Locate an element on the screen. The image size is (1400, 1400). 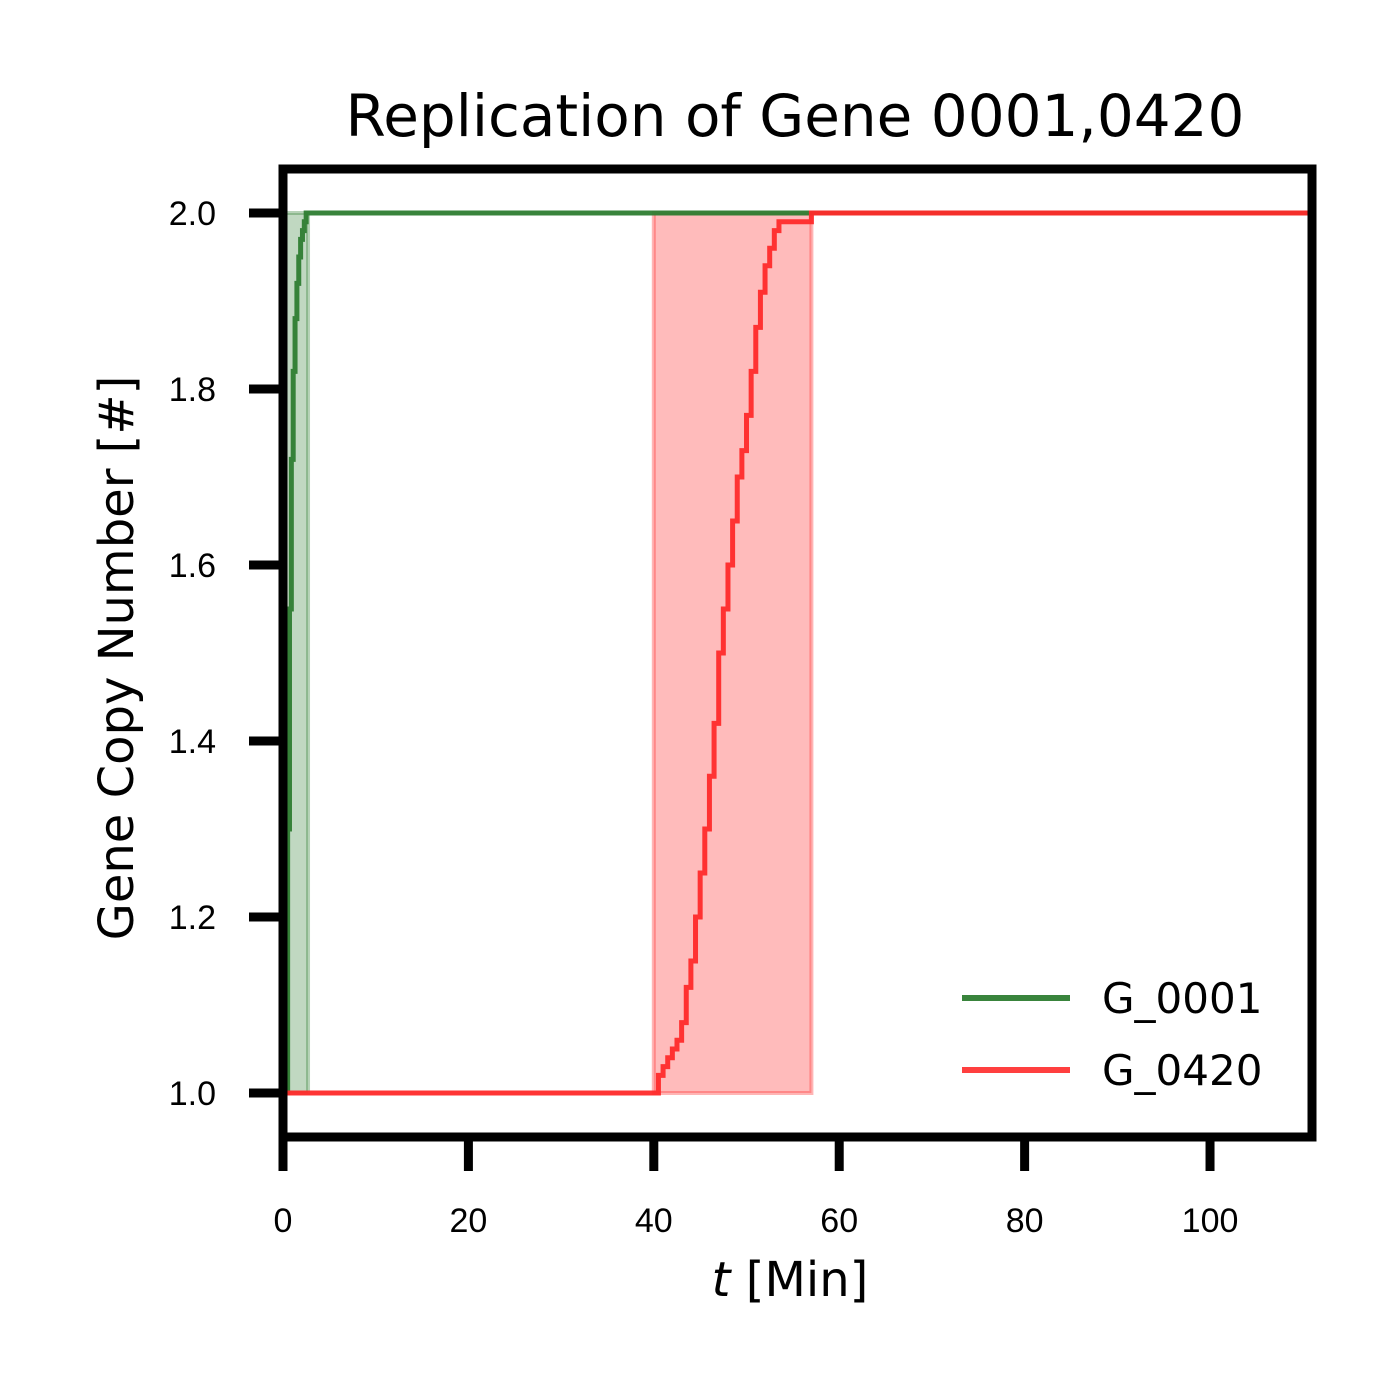
y-tick-label: 1.6 is located at coordinates (192, 566).